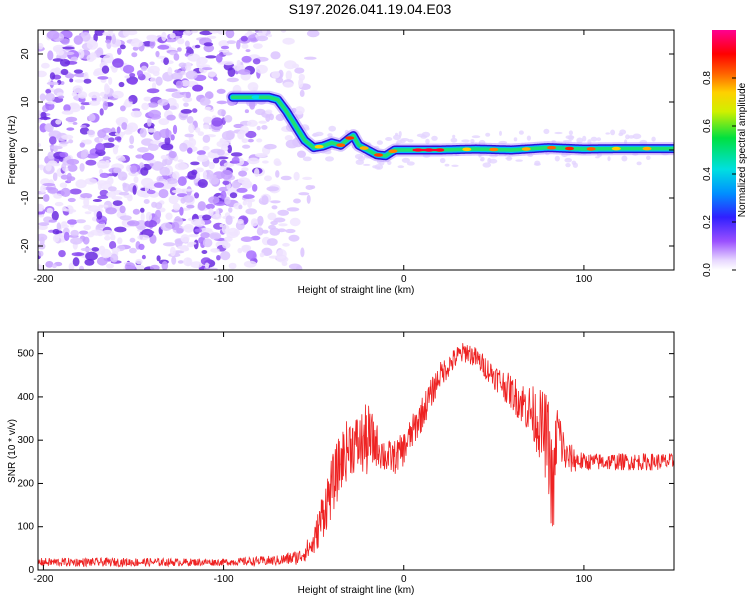 Image resolution: width=750 pixels, height=600 pixels. Describe the element at coordinates (25, 483) in the screenshot. I see `snr-y-tick-label: 200` at that location.